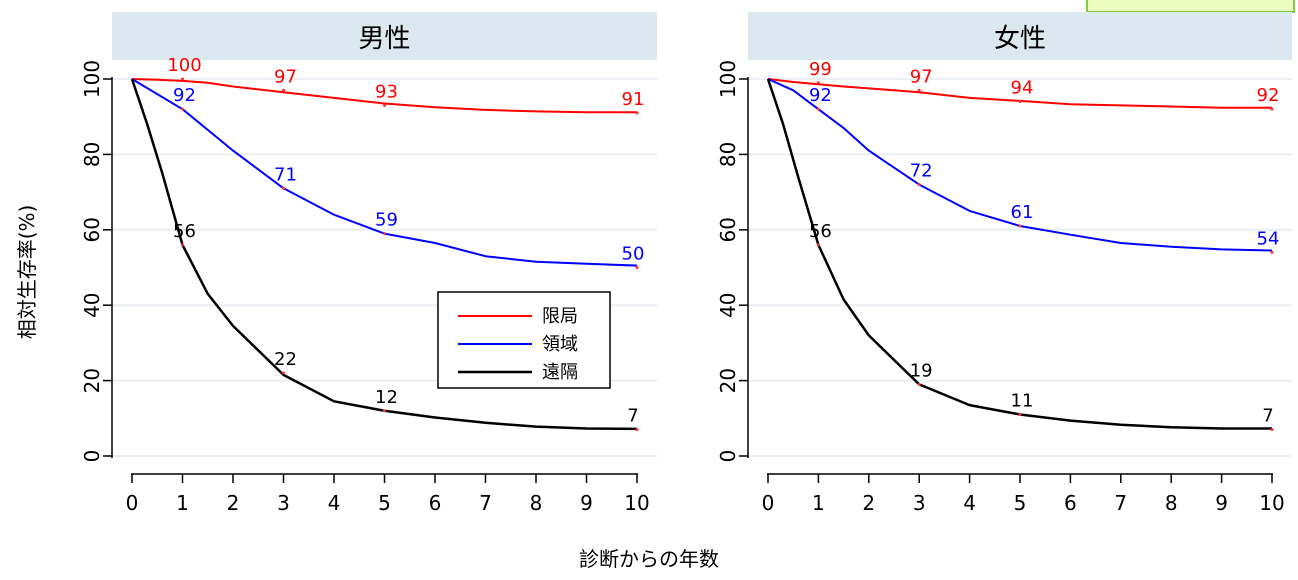 The image size is (1298, 580). Describe the element at coordinates (1022, 401) in the screenshot. I see `data-label: 11` at that location.